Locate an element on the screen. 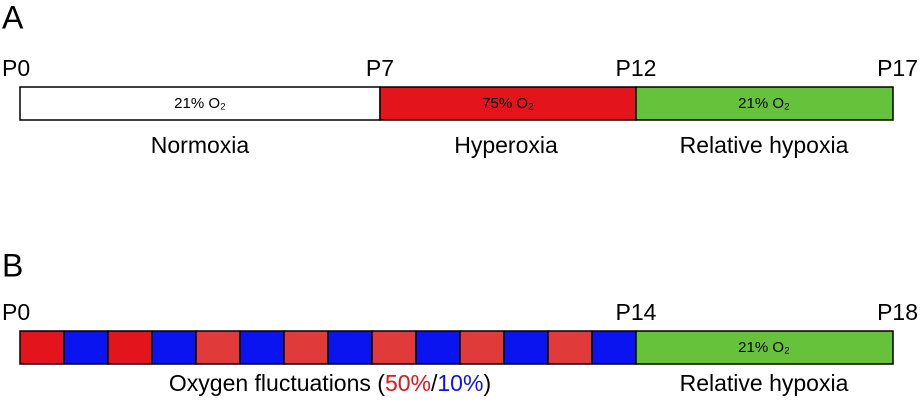 The width and height of the screenshot is (920, 408). close-paren: ) is located at coordinates (487, 383).